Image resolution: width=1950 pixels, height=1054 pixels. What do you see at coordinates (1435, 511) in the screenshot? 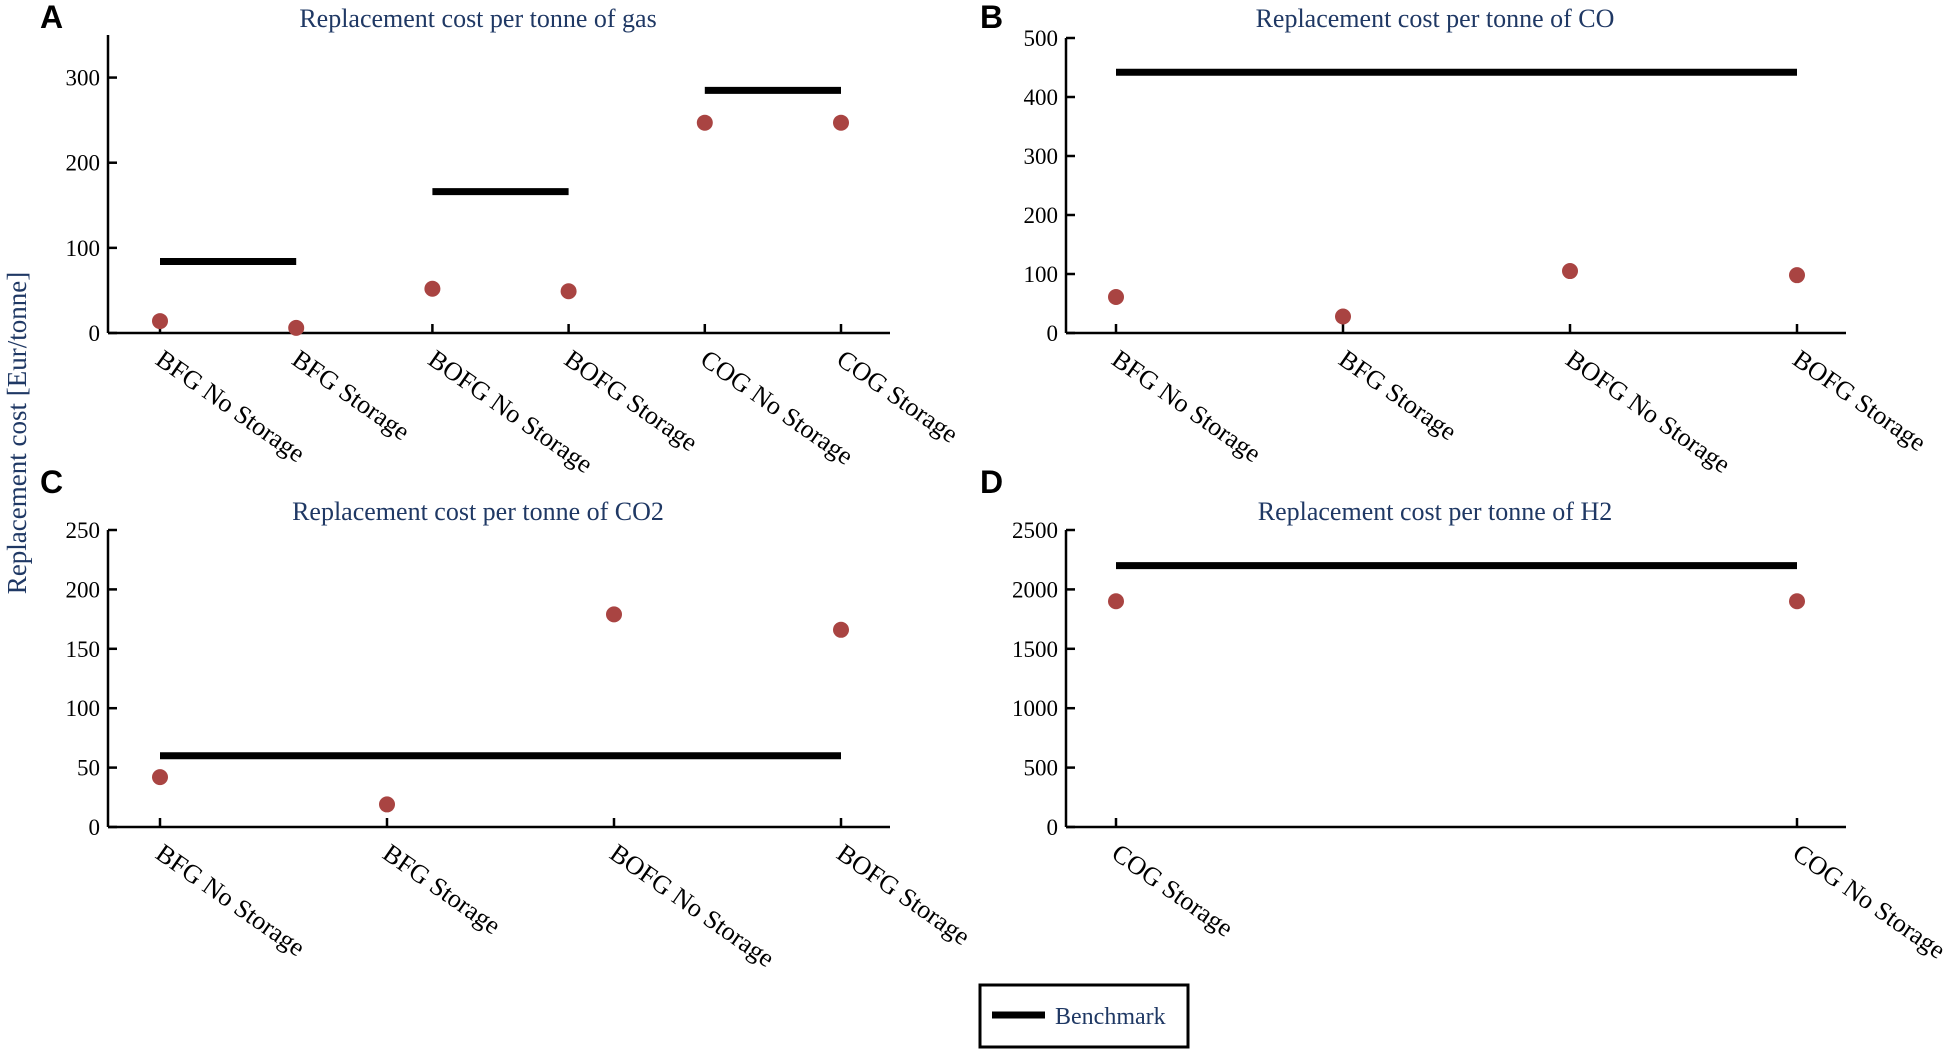
I see `chart-title: Replacement cost per tonne of H2` at bounding box center [1435, 511].